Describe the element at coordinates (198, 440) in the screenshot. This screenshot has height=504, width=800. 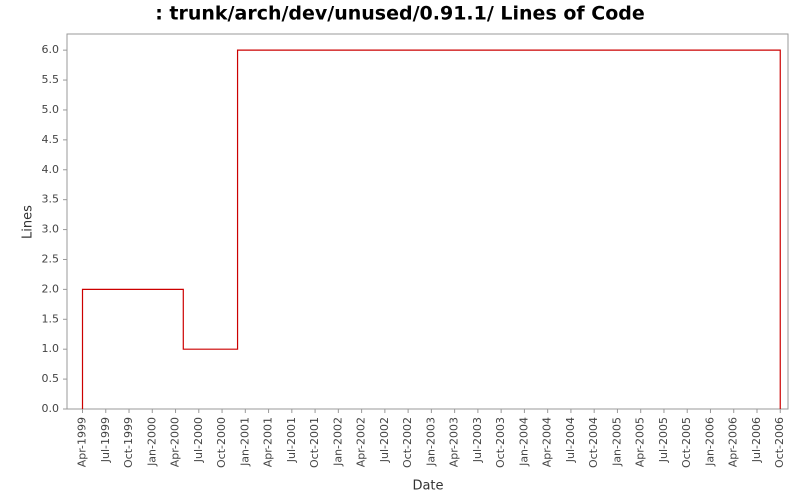
I see `x-tick-label: Jul-2000` at that location.